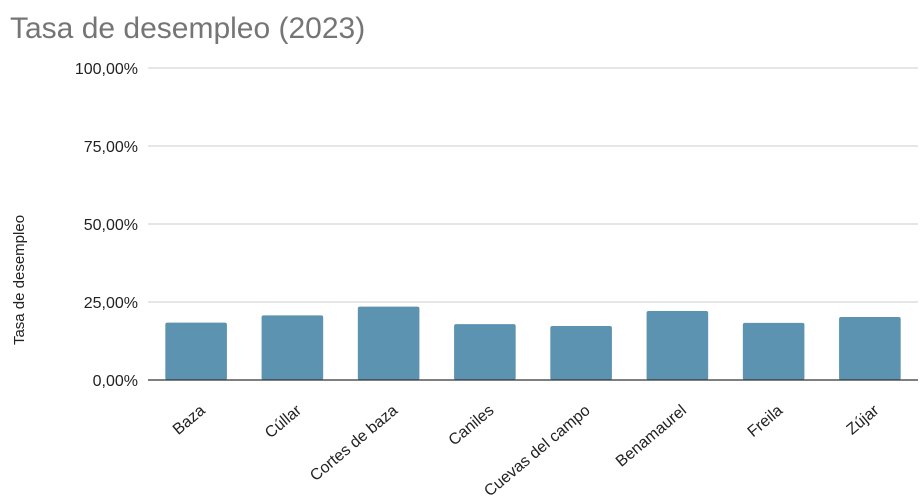 This screenshot has height=497, width=921. Describe the element at coordinates (115, 381) in the screenshot. I see `y-tick-label: 0,00%` at that location.